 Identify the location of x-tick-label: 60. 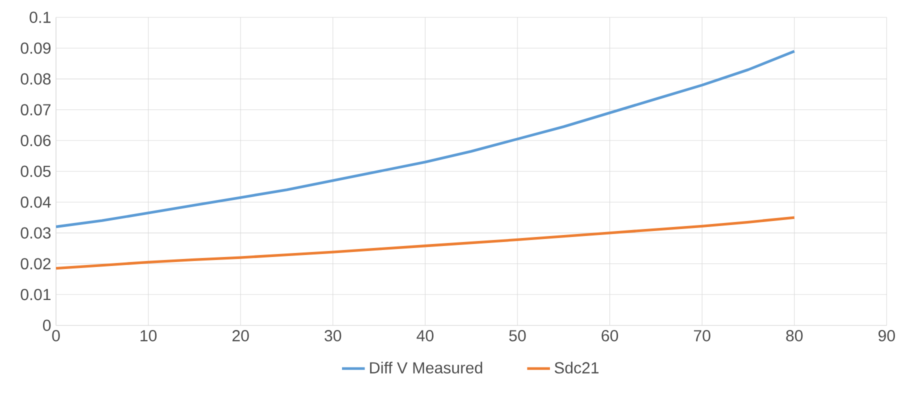
(610, 336).